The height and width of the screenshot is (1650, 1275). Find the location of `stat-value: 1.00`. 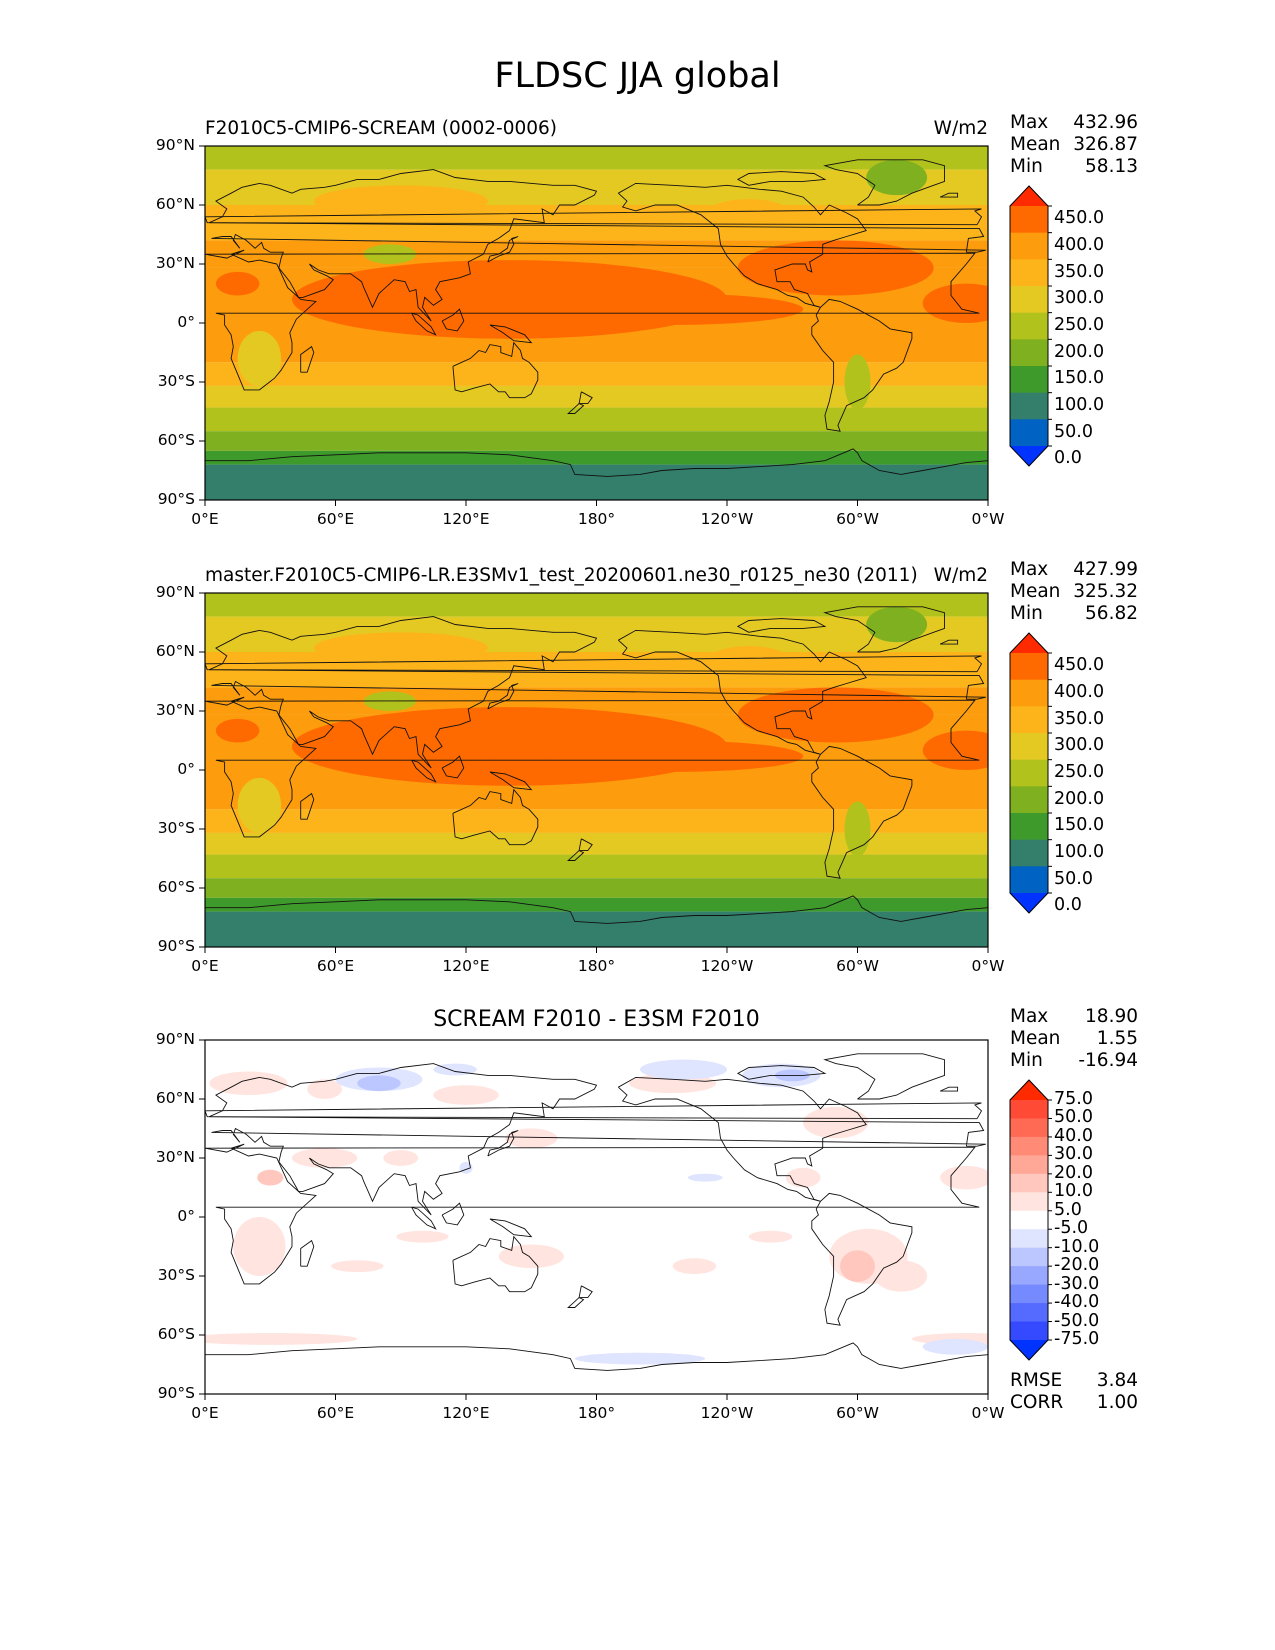

stat-value: 1.00 is located at coordinates (1117, 1402).